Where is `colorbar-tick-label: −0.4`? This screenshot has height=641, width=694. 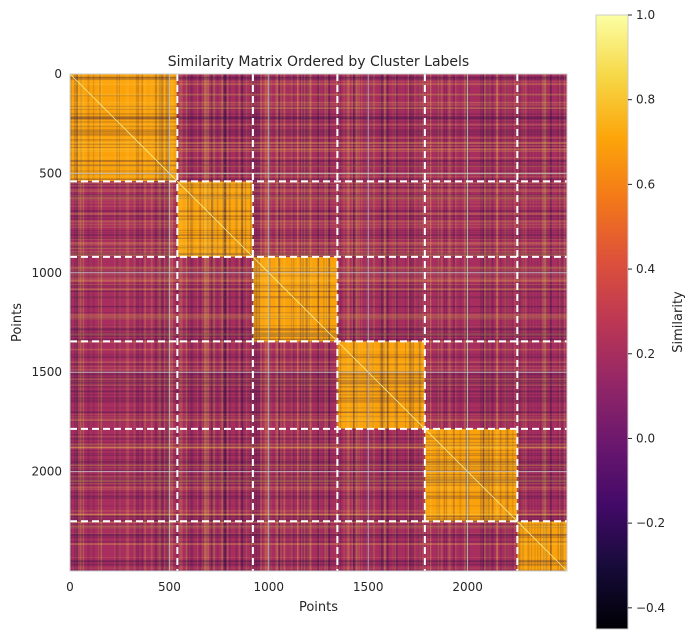
colorbar-tick-label: −0.4 is located at coordinates (650, 608).